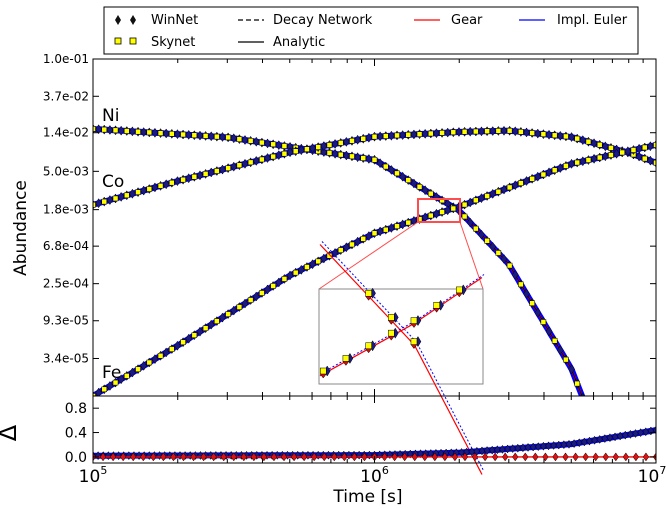 This screenshot has width=666, height=509. What do you see at coordinates (368, 293) in the screenshot?
I see `inset-skynet-point-ni` at bounding box center [368, 293].